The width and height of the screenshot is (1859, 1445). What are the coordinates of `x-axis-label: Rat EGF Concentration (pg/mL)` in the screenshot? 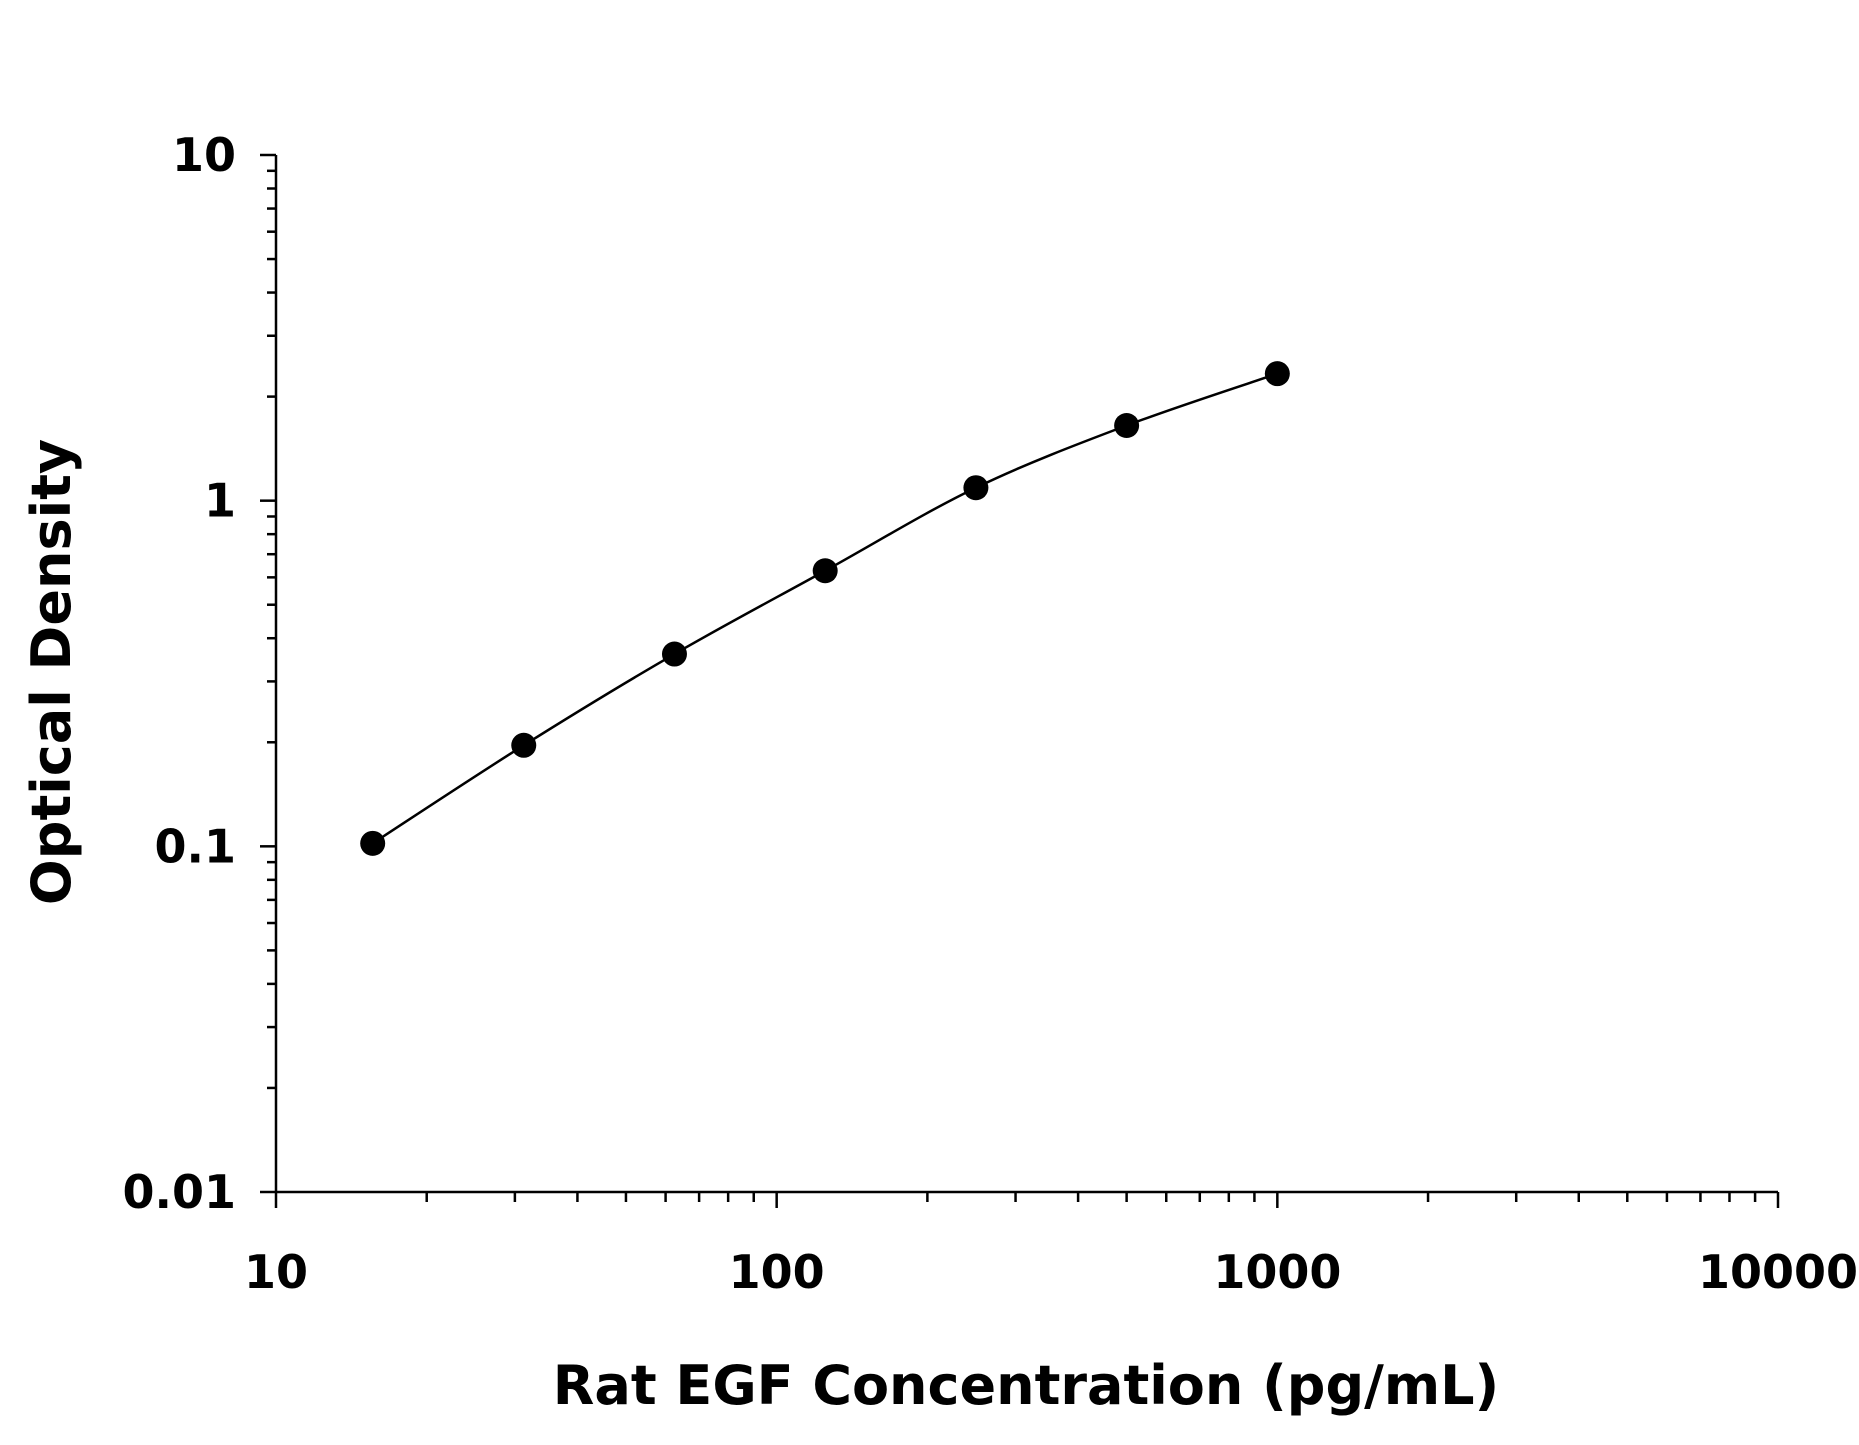 It's located at (1026, 1385).